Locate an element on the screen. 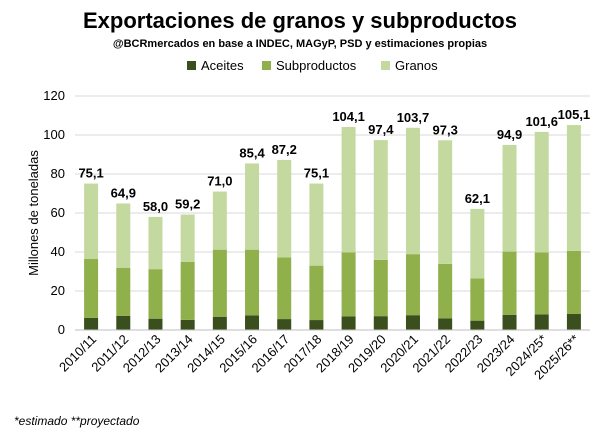 This screenshot has width=600, height=434. total-label: 105,1 is located at coordinates (574, 114).